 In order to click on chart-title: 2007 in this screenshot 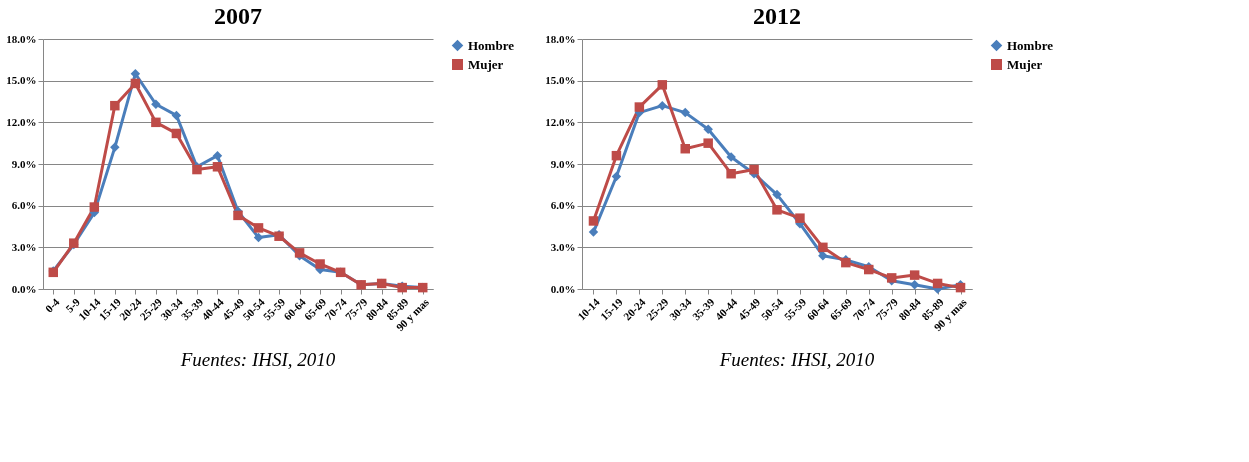, I will do `click(238, 16)`.